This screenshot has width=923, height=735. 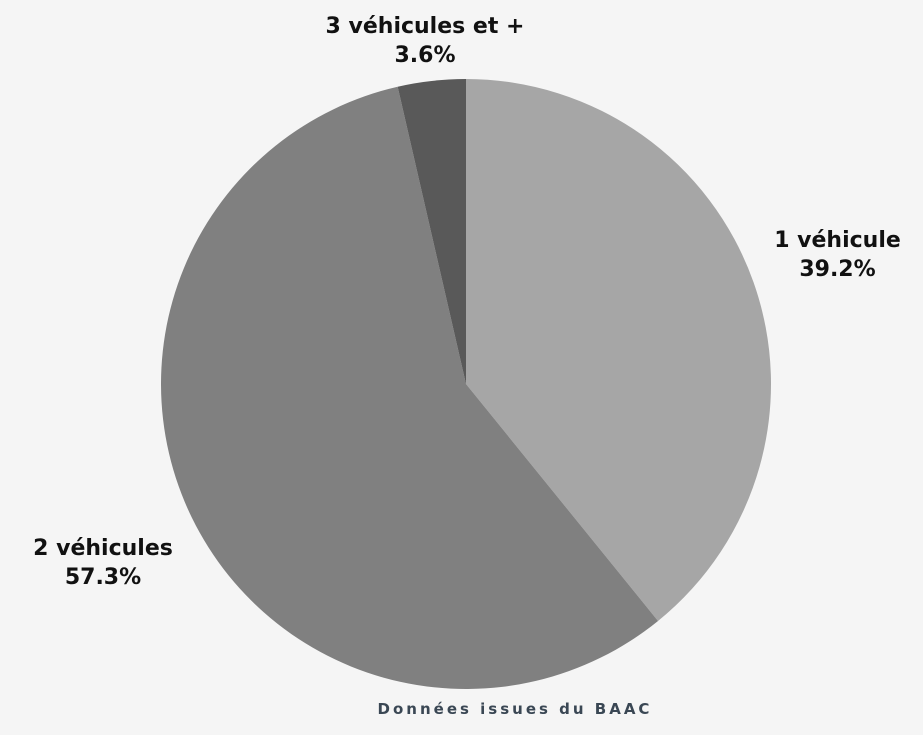 I want to click on slice-label-2-vehicules: 2 véhicules 57.3%, so click(x=103, y=563).